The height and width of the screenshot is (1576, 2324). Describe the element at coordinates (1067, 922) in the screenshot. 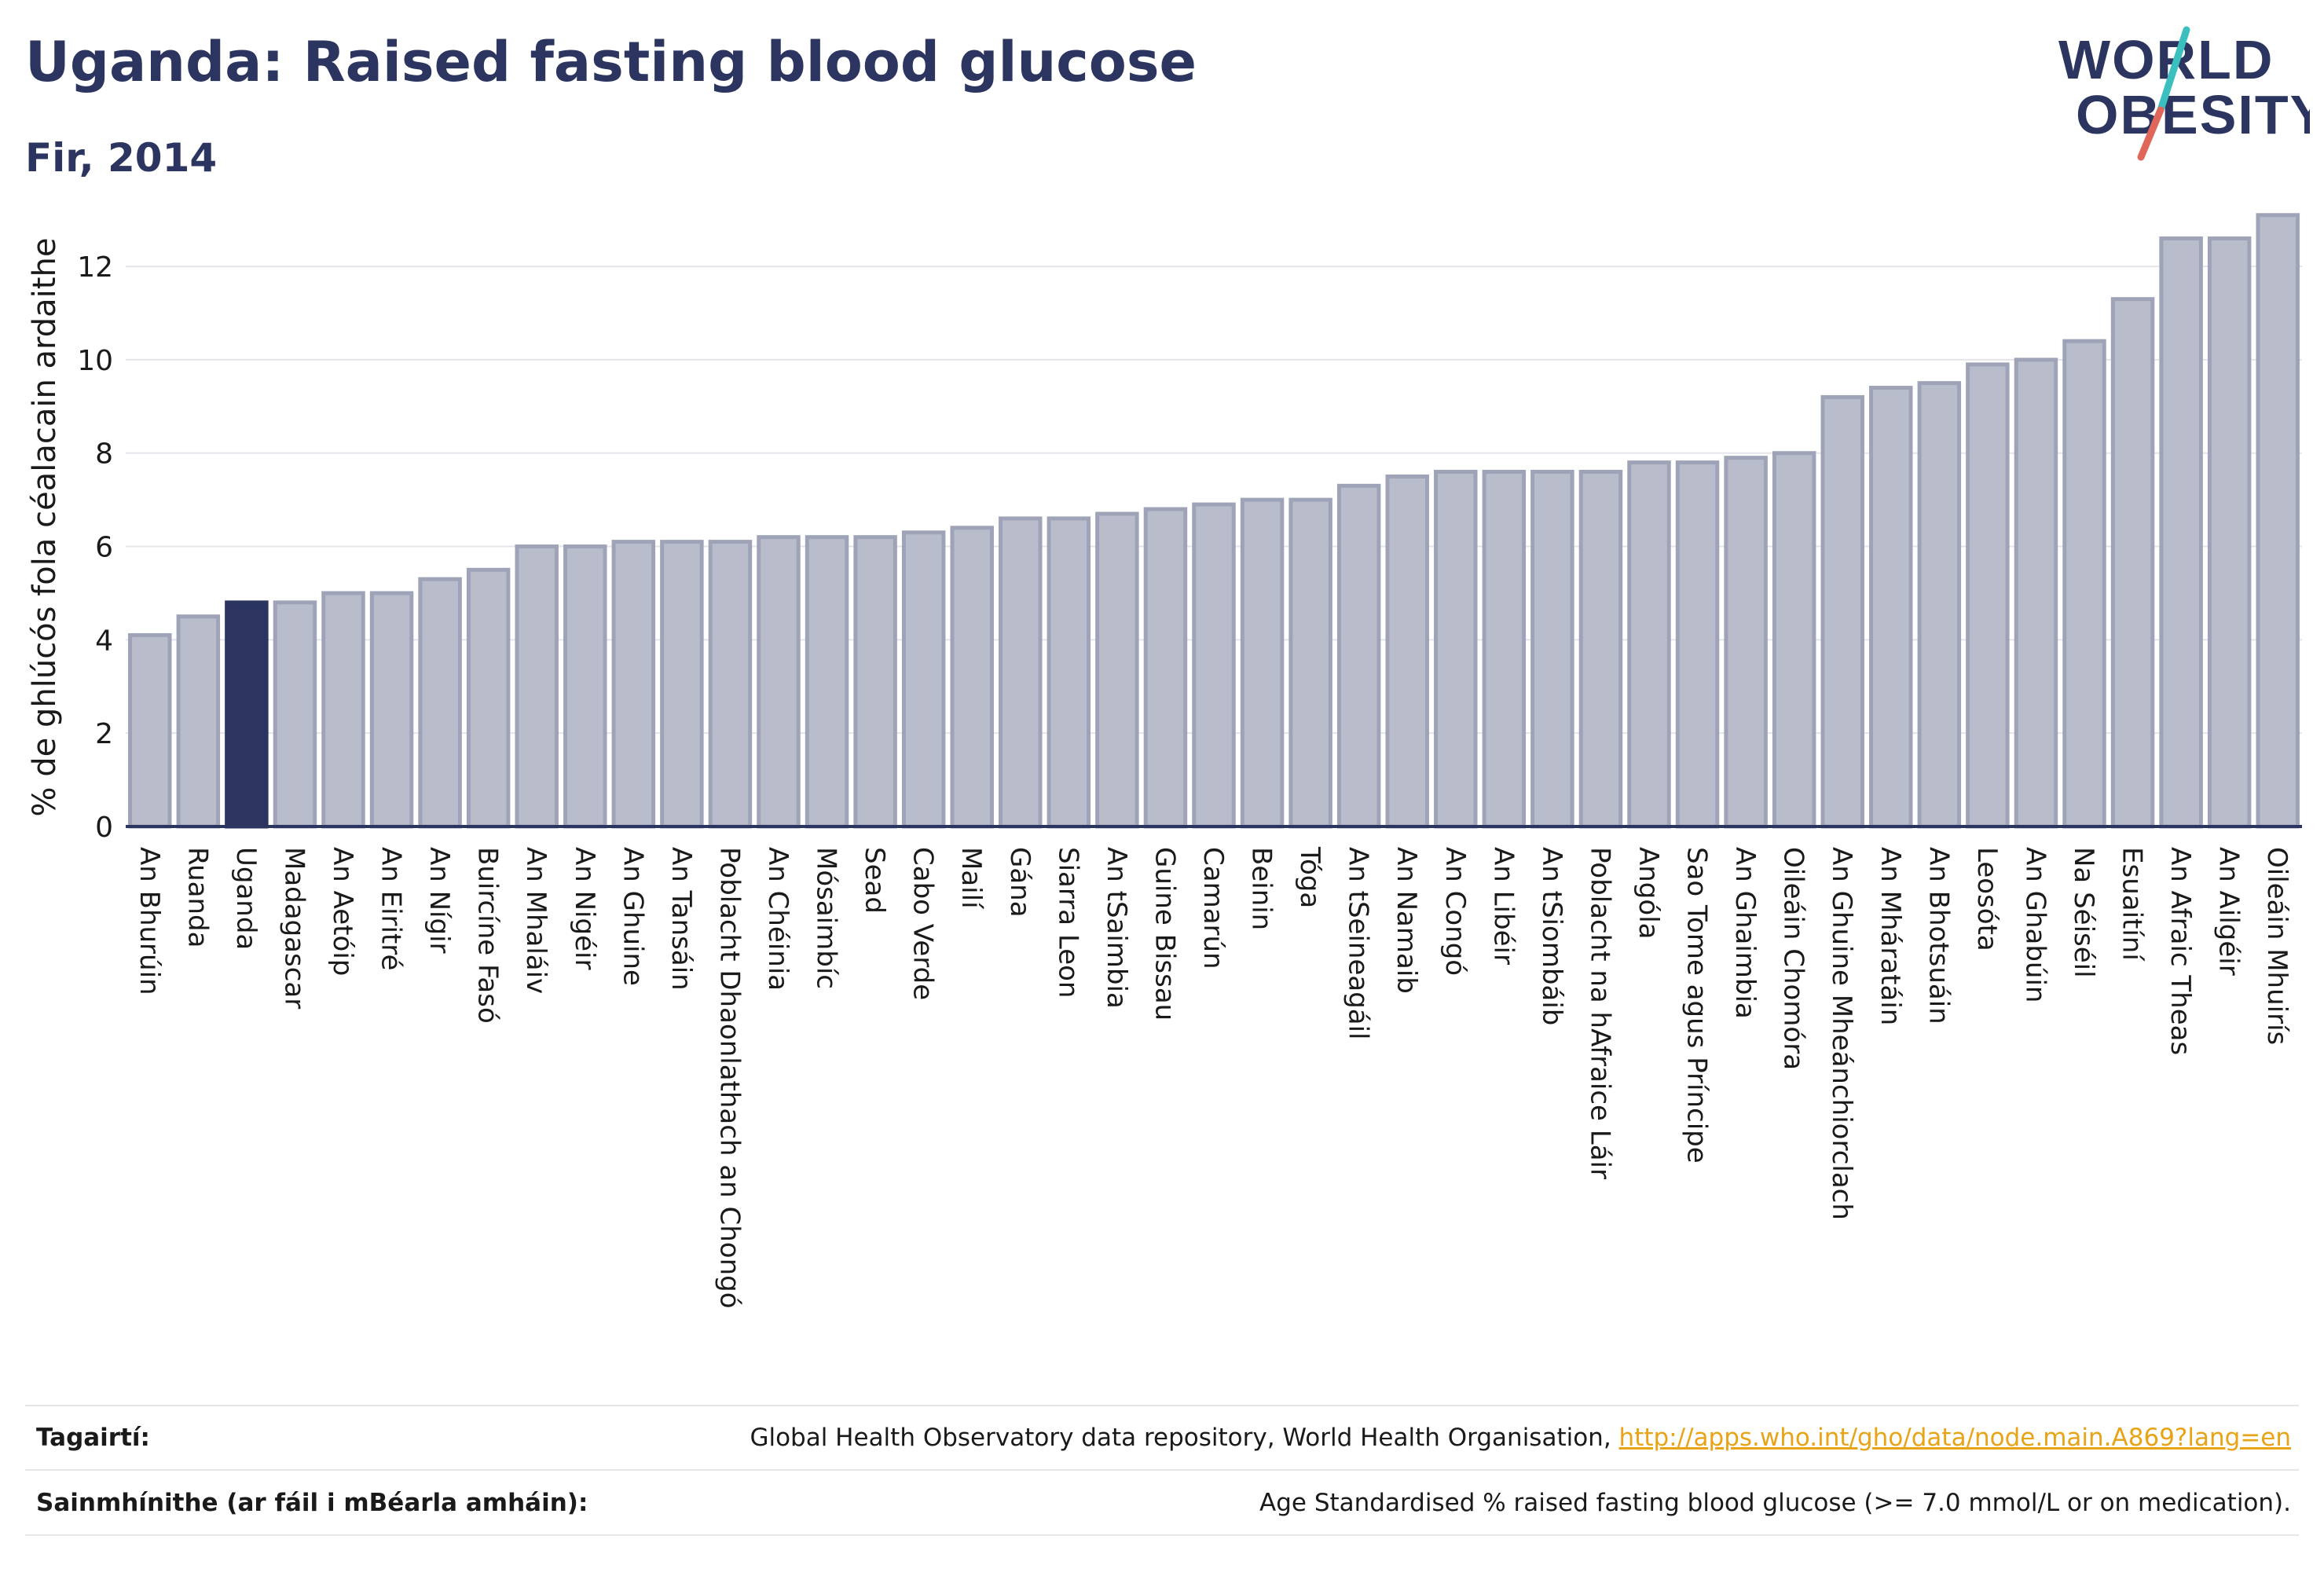

I see `x-tick-label: Siarra Leon` at that location.